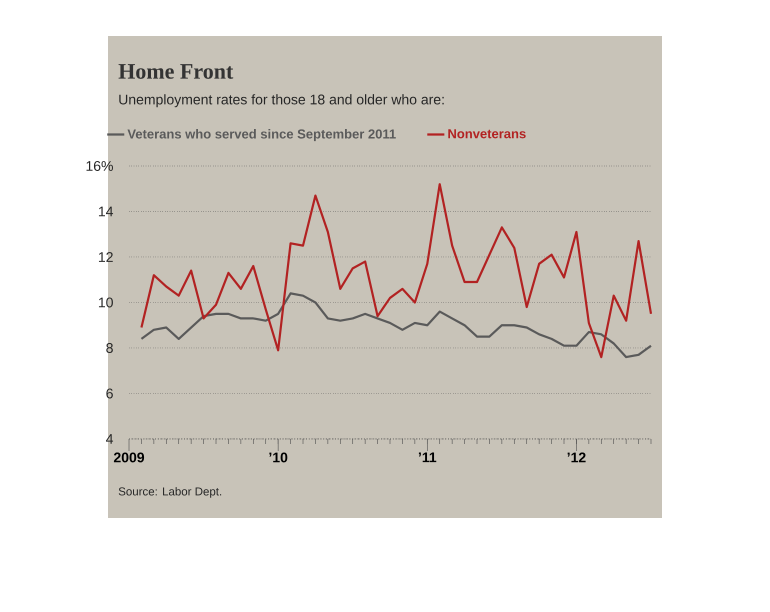 The width and height of the screenshot is (770, 612). What do you see at coordinates (396, 325) in the screenshot?
I see `line-series` at bounding box center [396, 325].